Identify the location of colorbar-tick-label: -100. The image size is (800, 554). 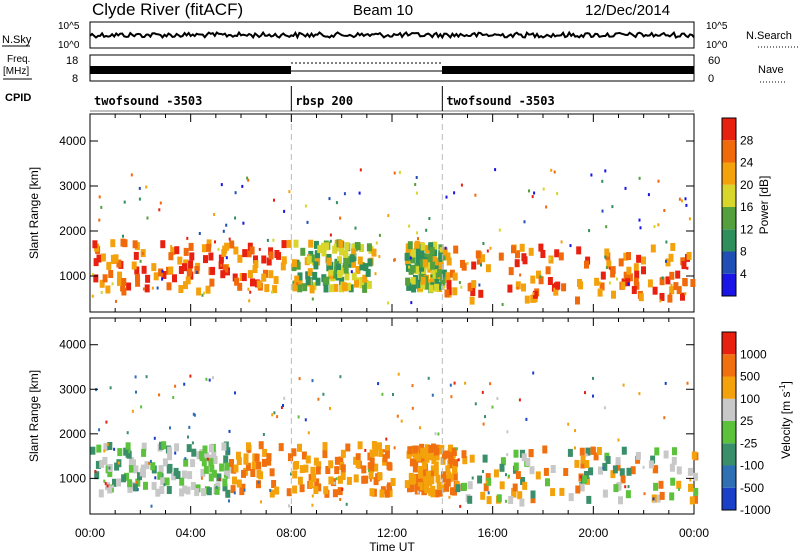
(752, 466).